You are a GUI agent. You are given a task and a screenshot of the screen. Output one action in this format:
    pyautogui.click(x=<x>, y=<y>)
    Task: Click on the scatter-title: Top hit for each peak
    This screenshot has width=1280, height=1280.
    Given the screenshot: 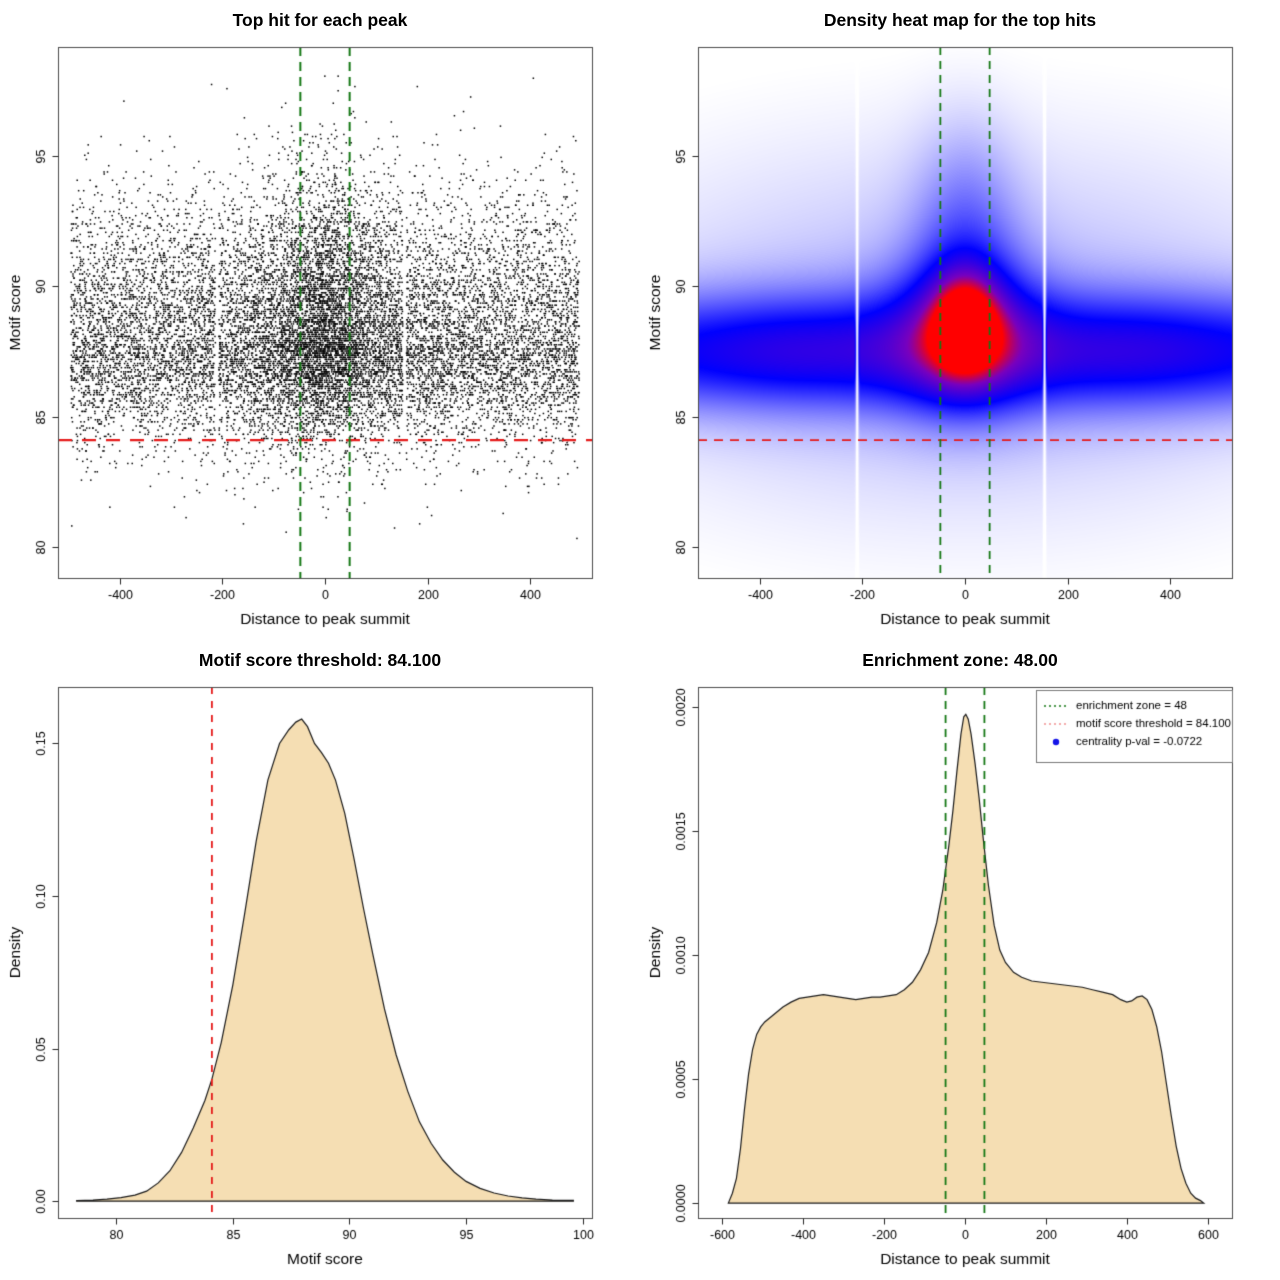 What is the action you would take?
    pyautogui.click(x=320, y=20)
    